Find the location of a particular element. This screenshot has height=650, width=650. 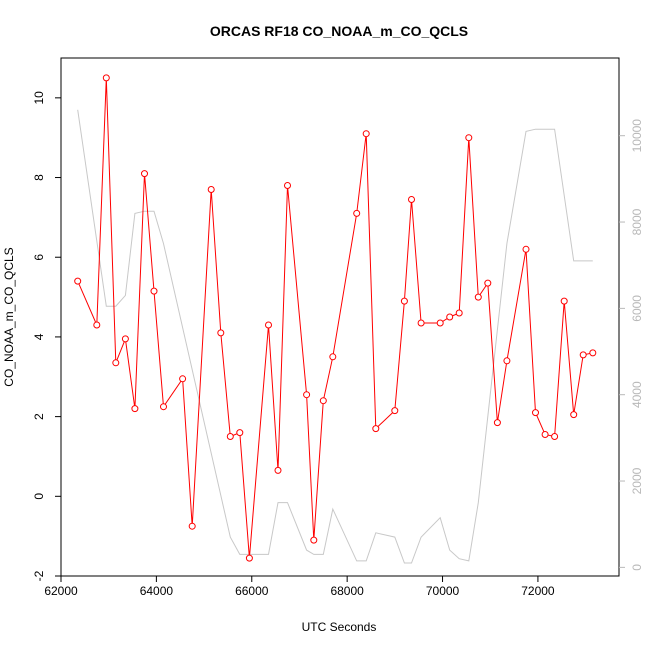

y2-axis: 0 2000 4000 6000 8000 10000 is located at coordinates (631, 345).